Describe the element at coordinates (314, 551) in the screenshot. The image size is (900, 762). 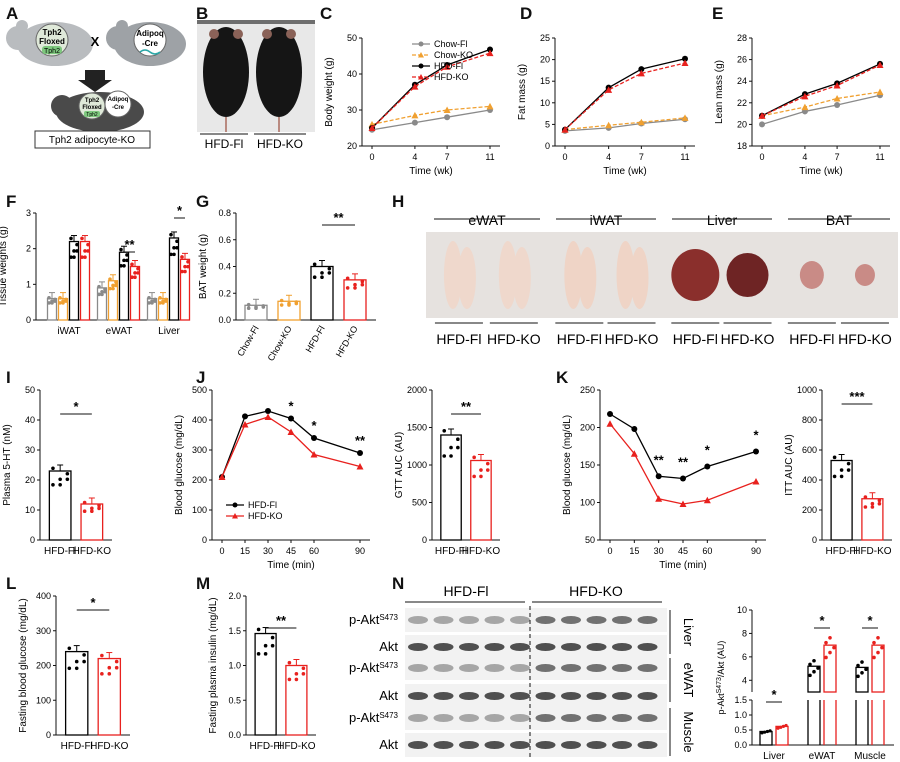
I see `x-tick-label: 60` at that location.